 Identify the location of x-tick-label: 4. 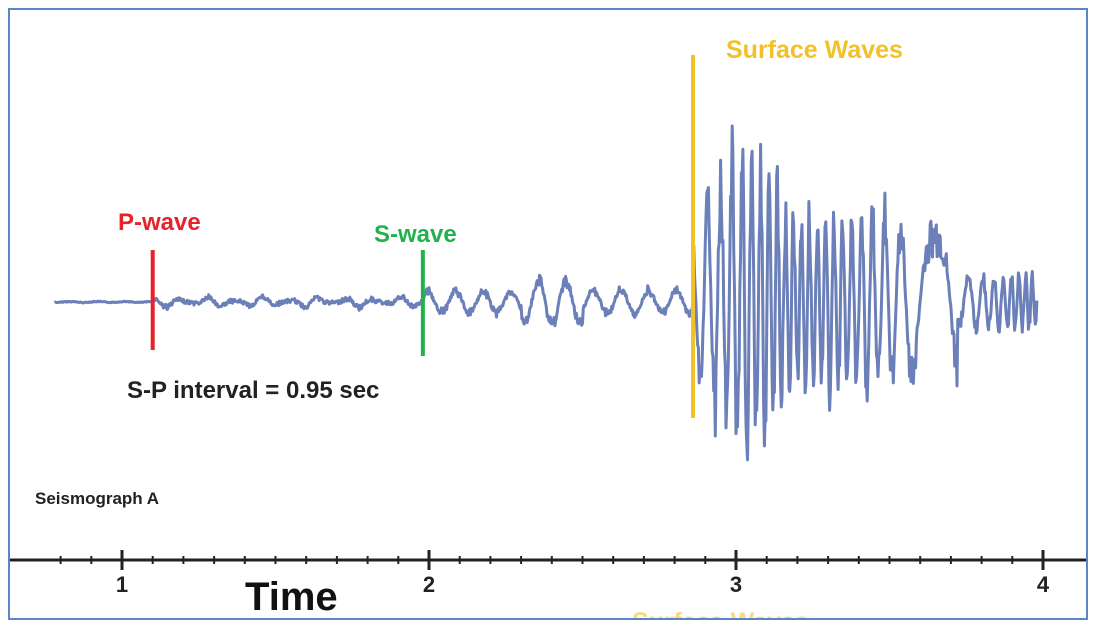
(1043, 584).